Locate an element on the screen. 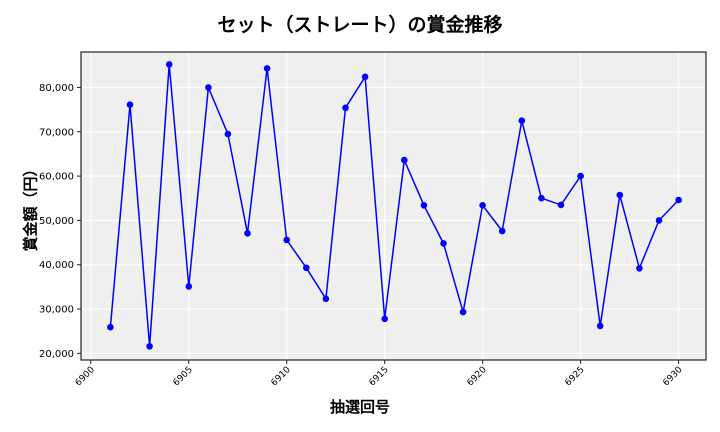  x-tick-label: 6910 is located at coordinates (281, 376).